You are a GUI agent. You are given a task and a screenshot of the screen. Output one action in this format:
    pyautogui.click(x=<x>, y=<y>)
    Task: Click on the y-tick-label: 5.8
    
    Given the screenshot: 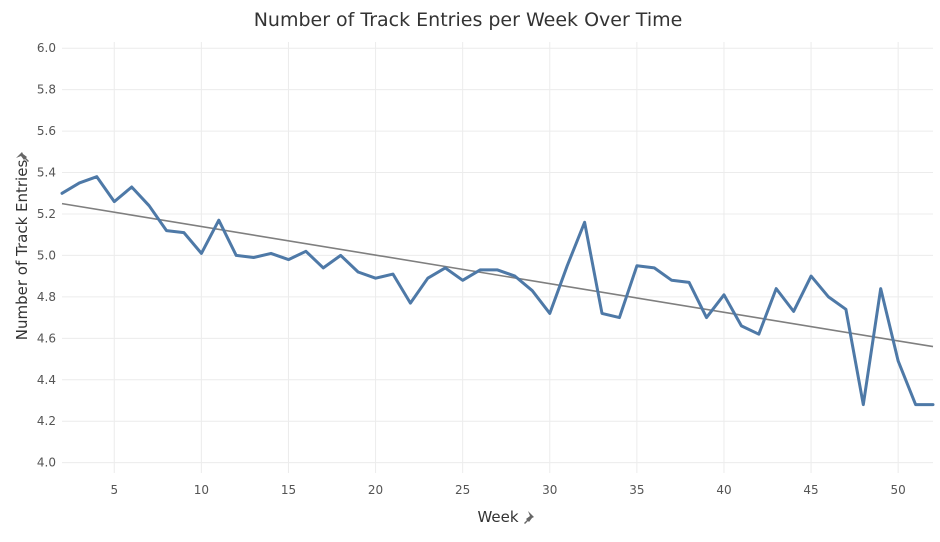 What is the action you would take?
    pyautogui.click(x=46, y=90)
    